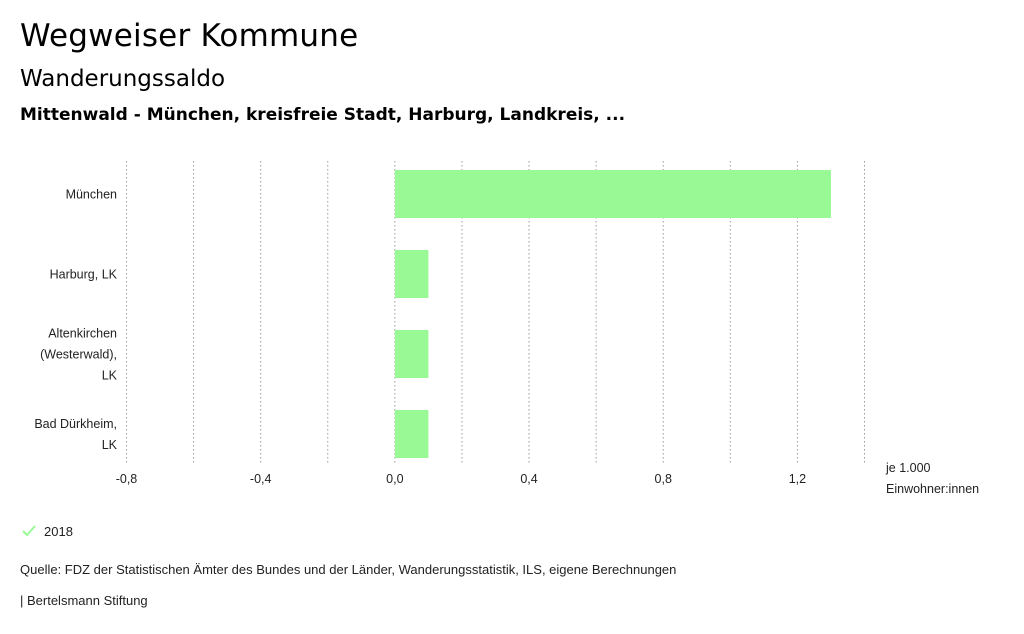  I want to click on category-label: Bad Dürkheim, LK, so click(75, 434).